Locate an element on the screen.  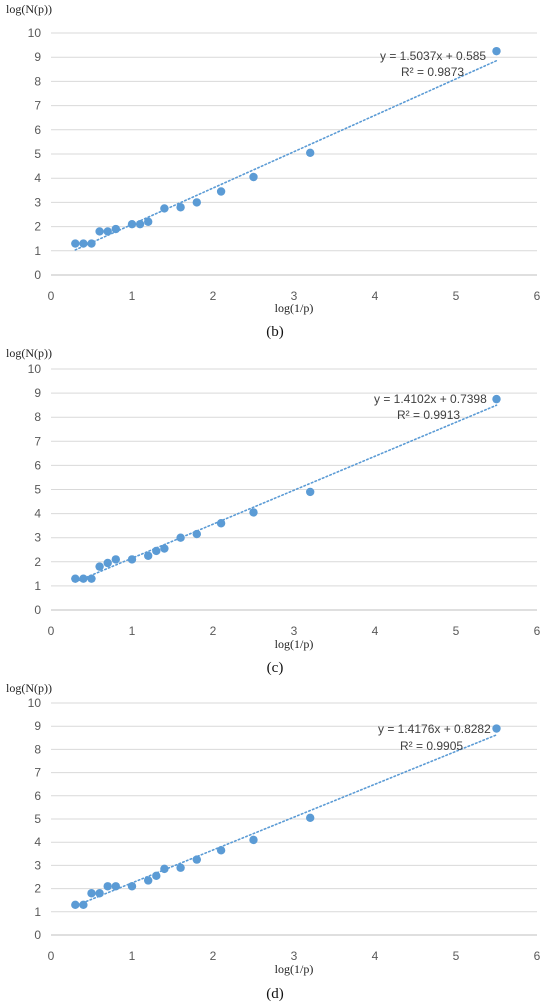
r-squared-label: R² = 0.9873 is located at coordinates (432, 72).